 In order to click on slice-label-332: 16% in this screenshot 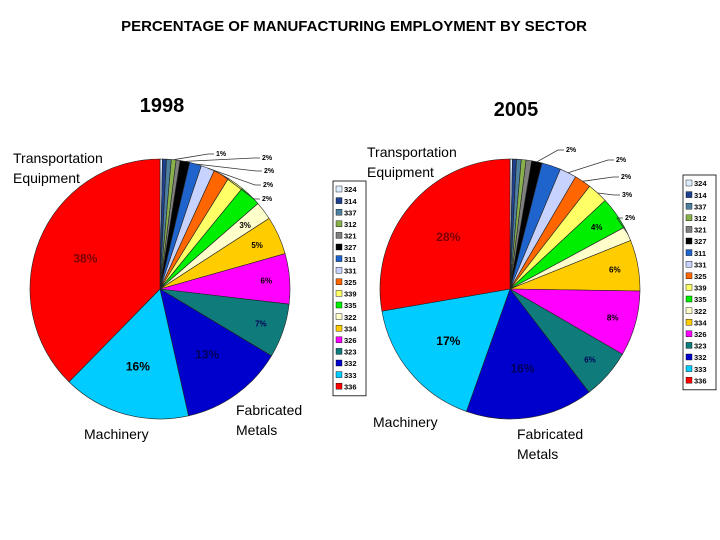, I will do `click(522, 369)`.